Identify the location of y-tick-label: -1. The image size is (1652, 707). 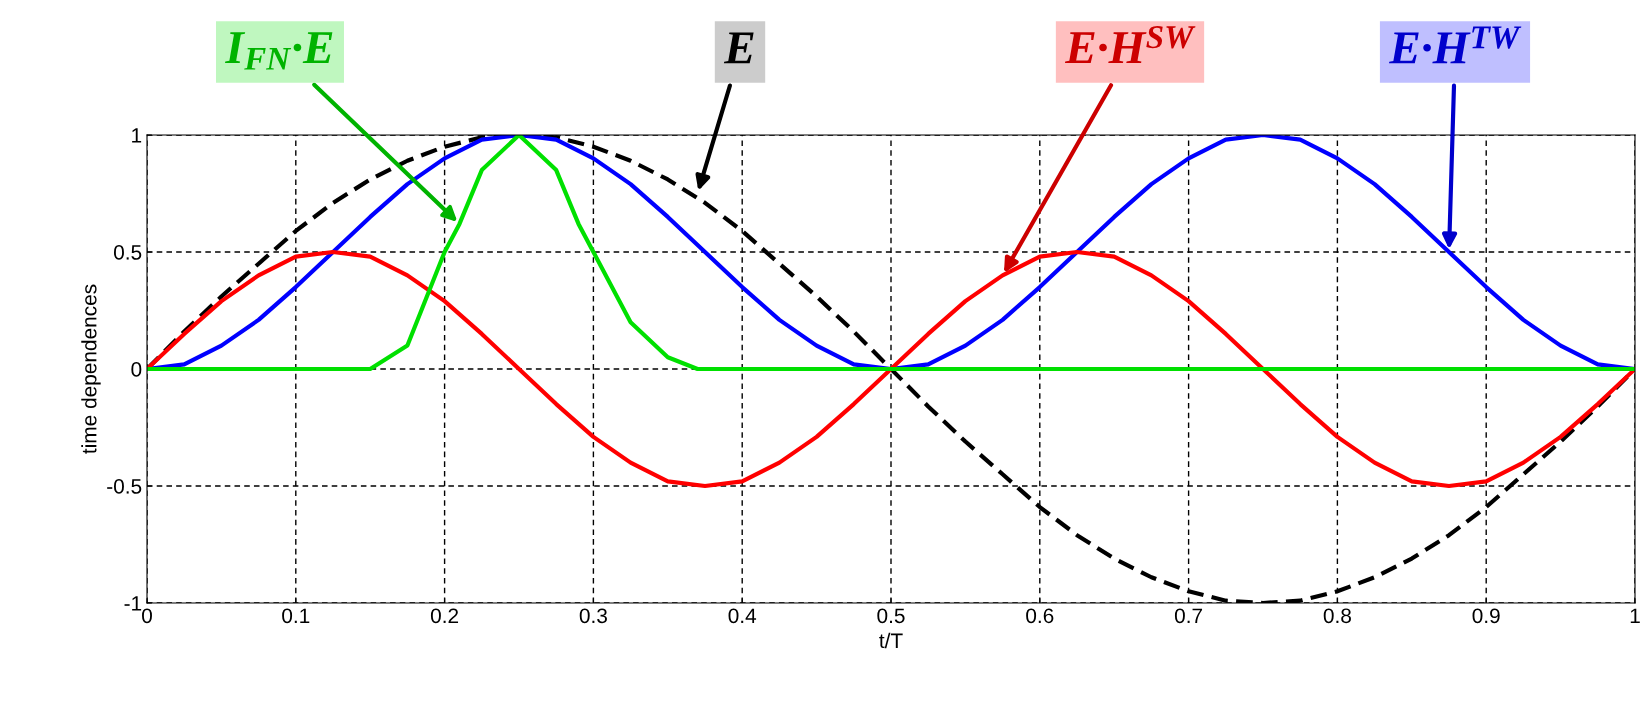
(133, 603).